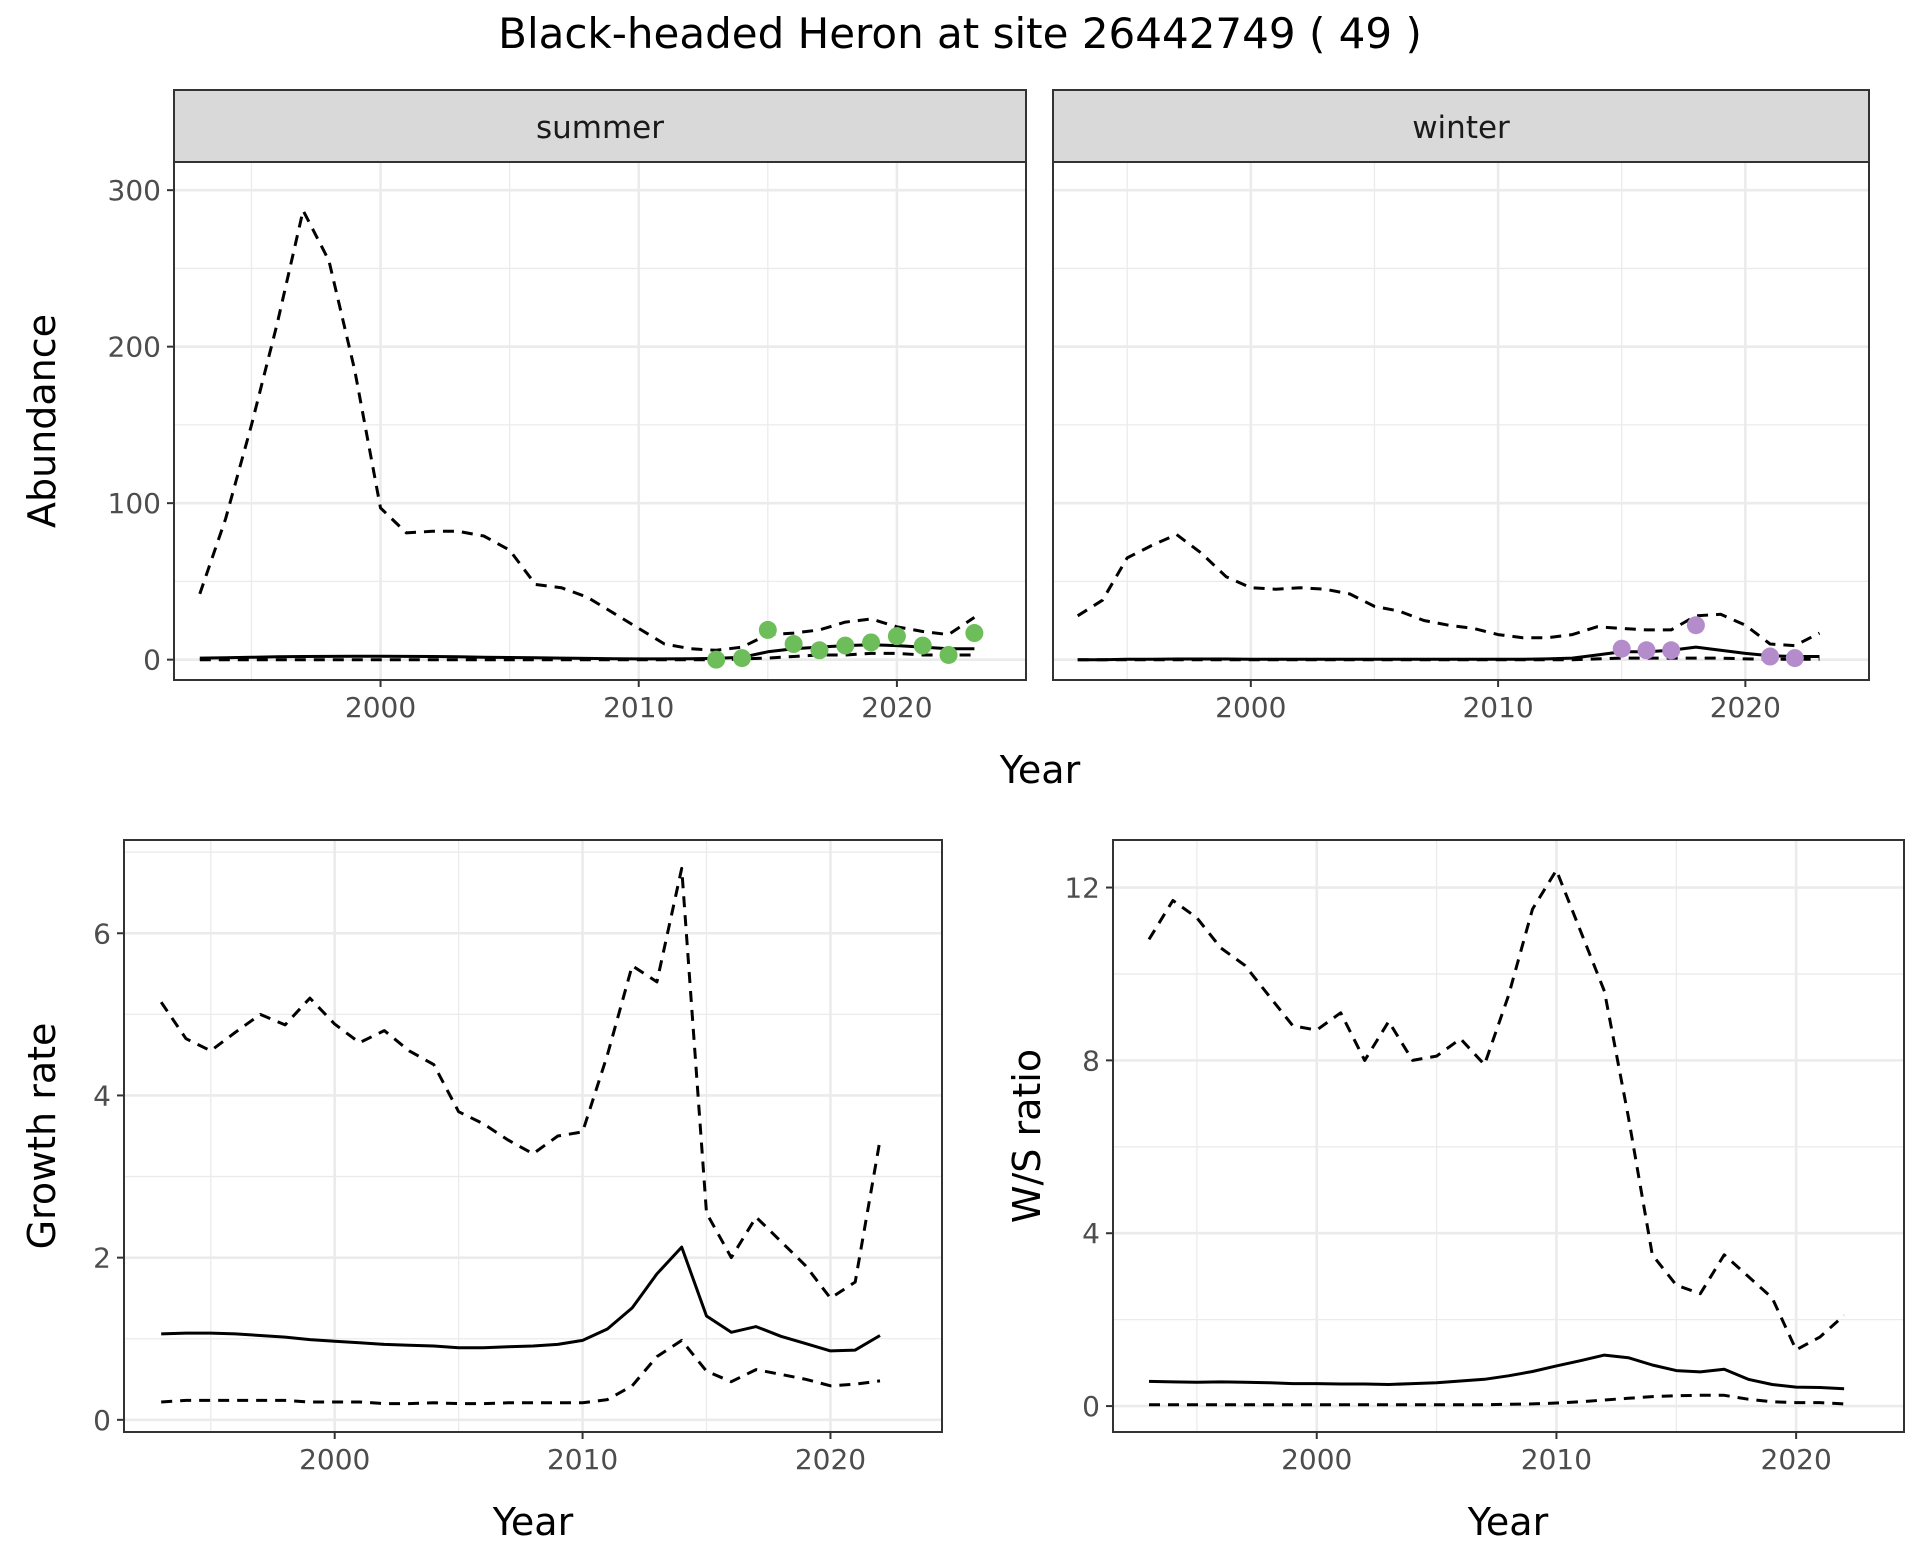 The height and width of the screenshot is (1560, 1920). I want to click on abundance-winter-strip-label: winter, so click(1461, 128).